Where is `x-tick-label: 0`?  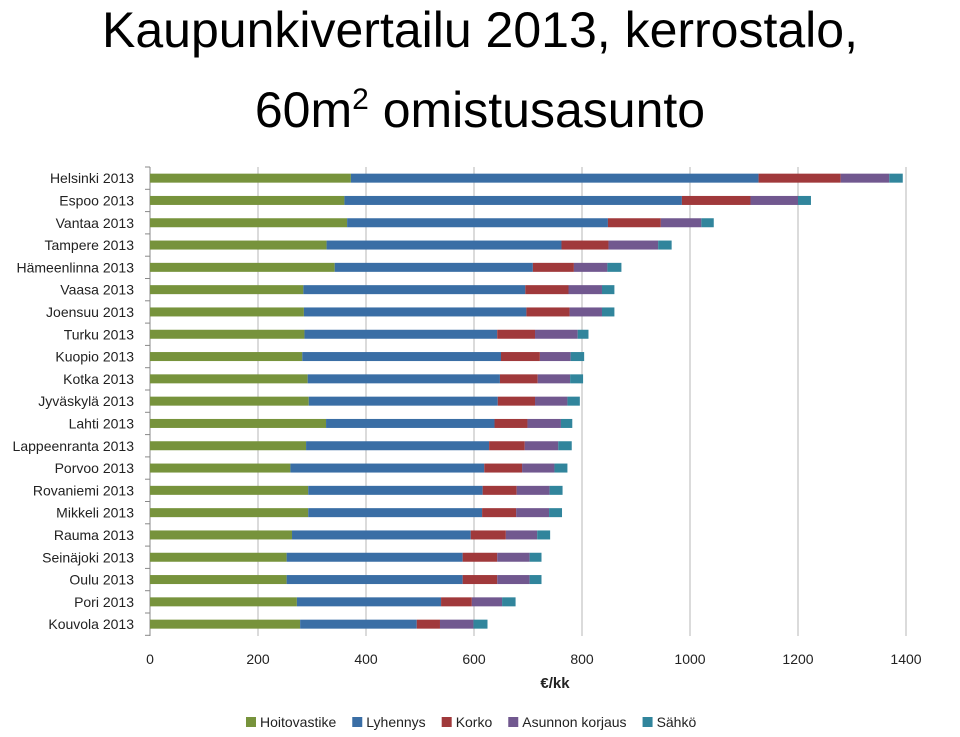
x-tick-label: 0 is located at coordinates (150, 659).